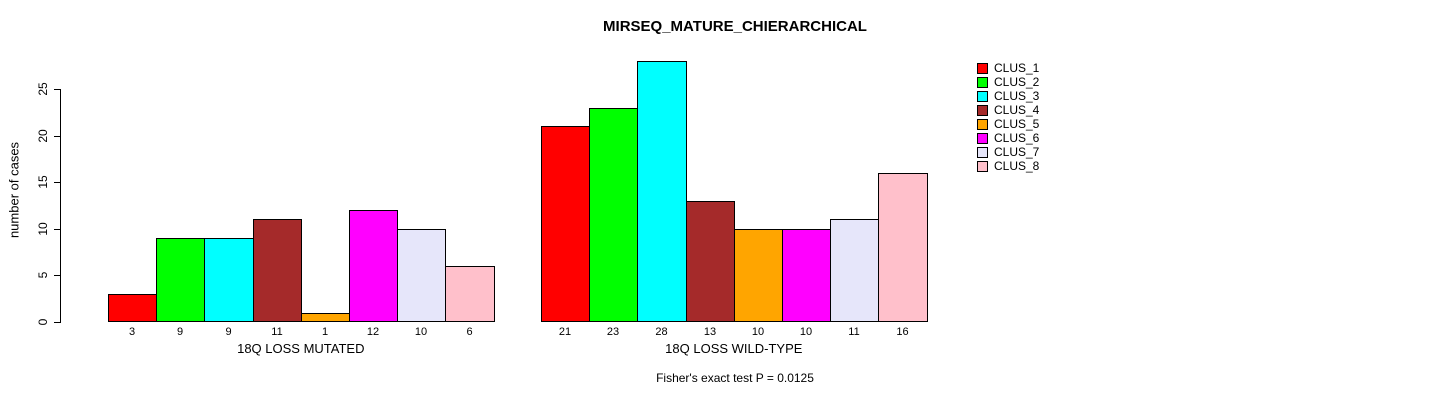 This screenshot has height=400, width=1440. Describe the element at coordinates (1017, 152) in the screenshot. I see `legend-item-label: CLUS_7` at that location.